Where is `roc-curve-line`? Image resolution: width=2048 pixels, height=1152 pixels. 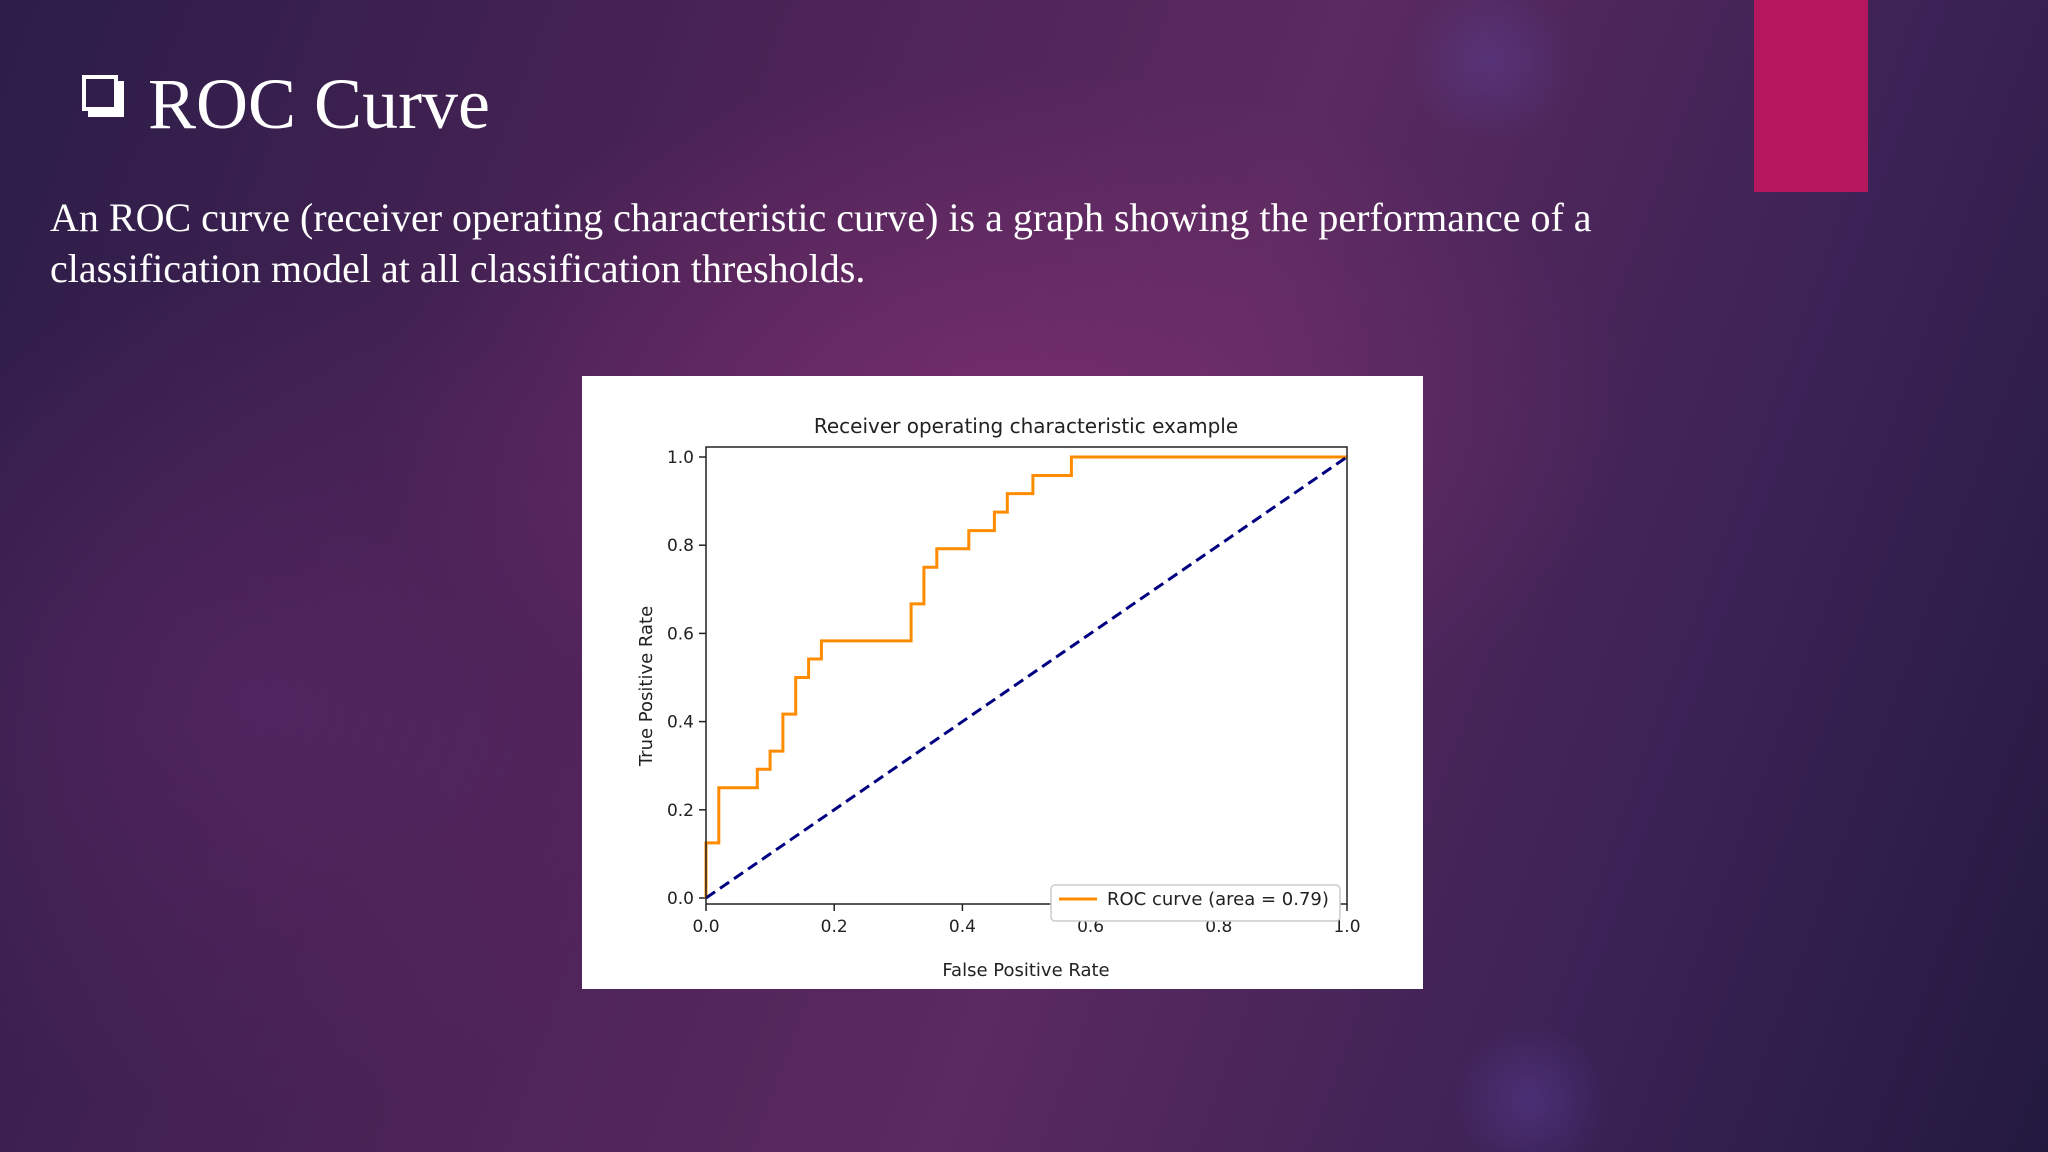
roc-curve-line is located at coordinates (1025, 676).